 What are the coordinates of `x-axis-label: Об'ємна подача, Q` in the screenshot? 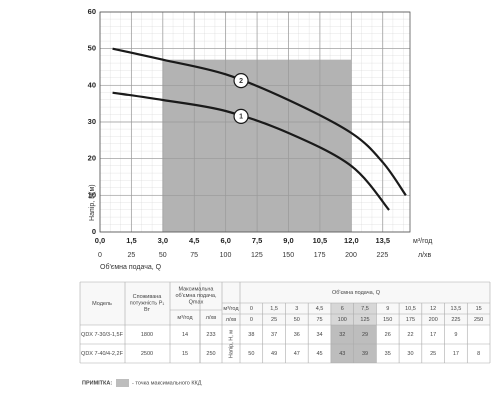 It's located at (131, 267).